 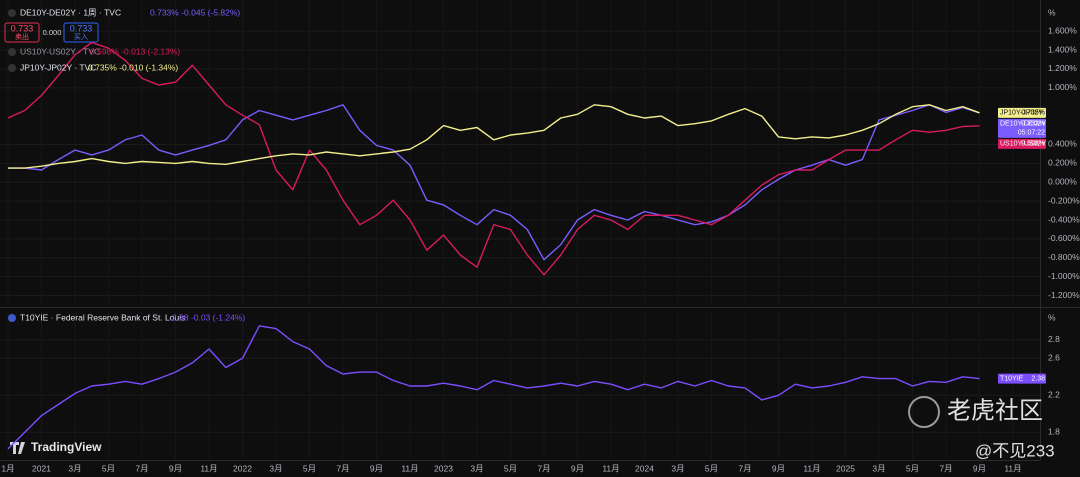 What do you see at coordinates (1012, 378) in the screenshot?
I see `price-tag-name: T10YIE` at bounding box center [1012, 378].